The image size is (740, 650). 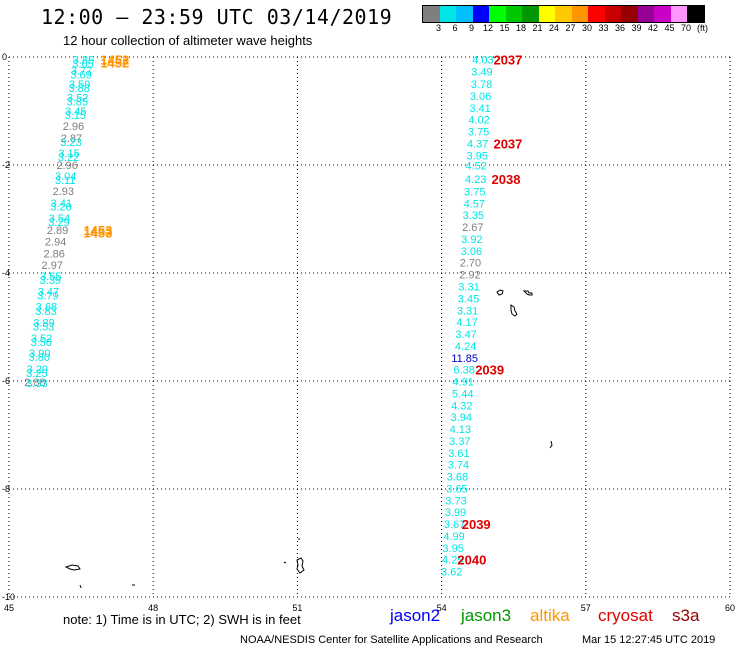 I want to click on swh-value: 4.24, so click(x=465, y=347).